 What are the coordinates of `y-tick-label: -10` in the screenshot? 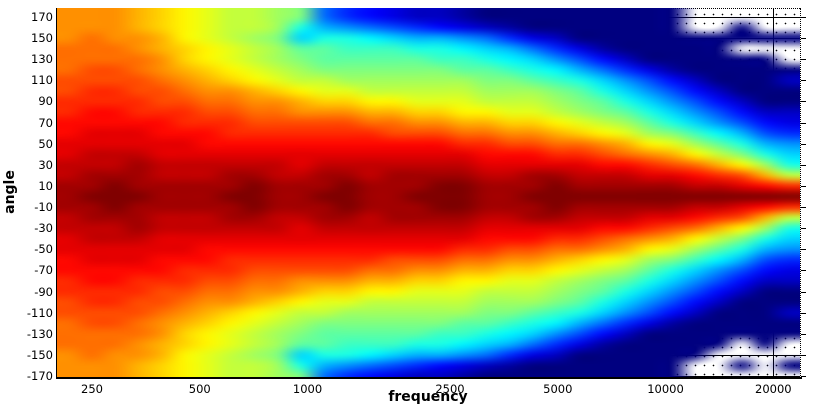 It's located at (43, 207).